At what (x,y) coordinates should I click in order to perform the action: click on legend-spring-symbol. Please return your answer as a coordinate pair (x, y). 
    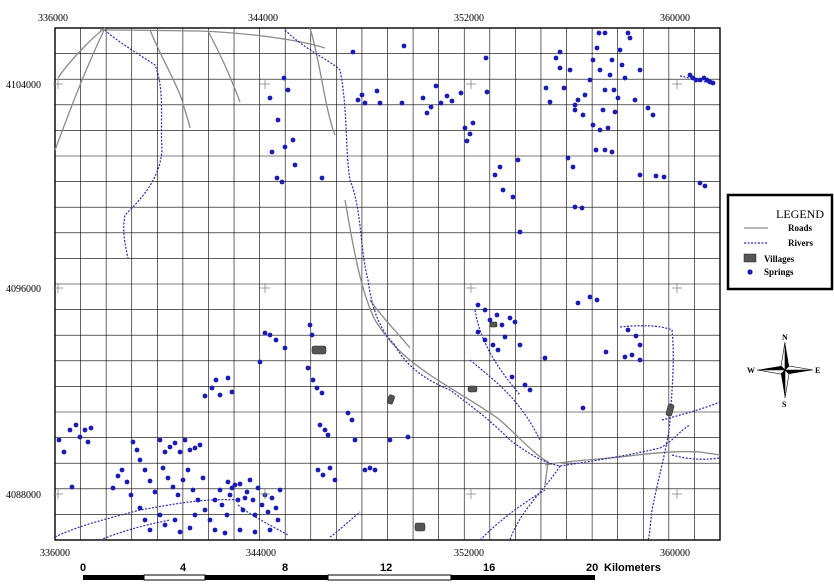
    Looking at the image, I should click on (750, 272).